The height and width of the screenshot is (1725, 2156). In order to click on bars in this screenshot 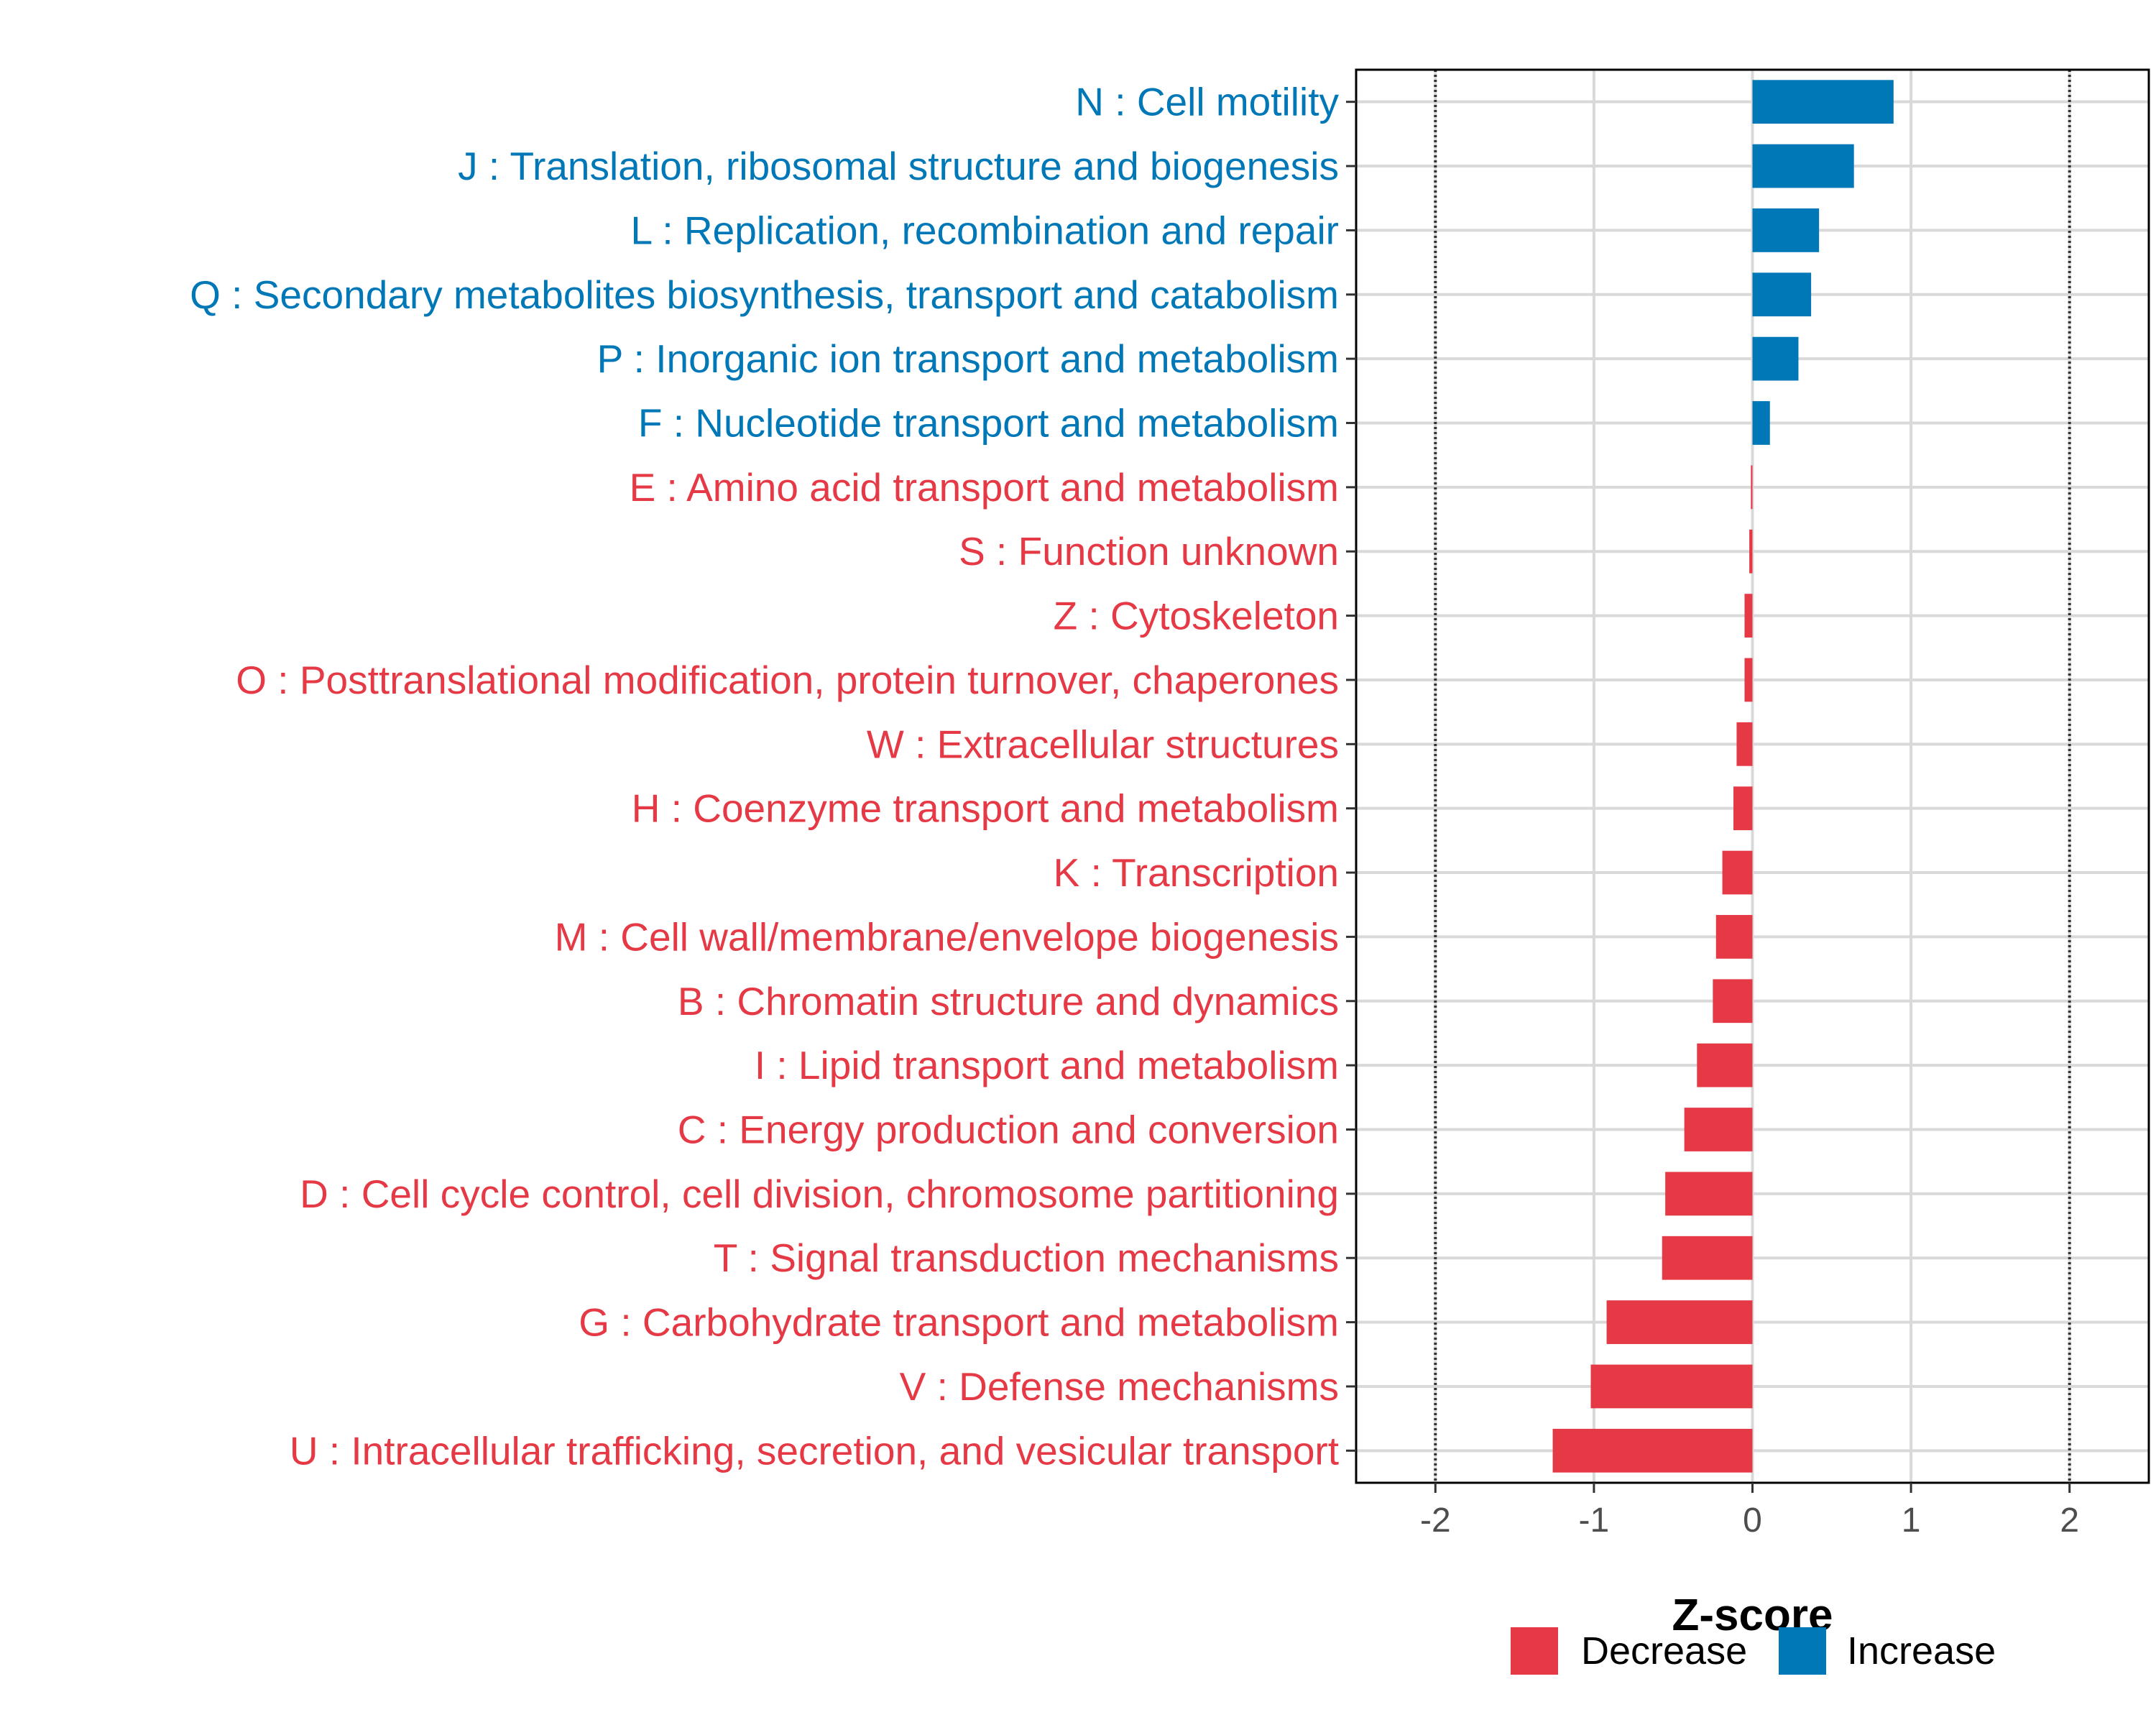, I will do `click(1723, 776)`.